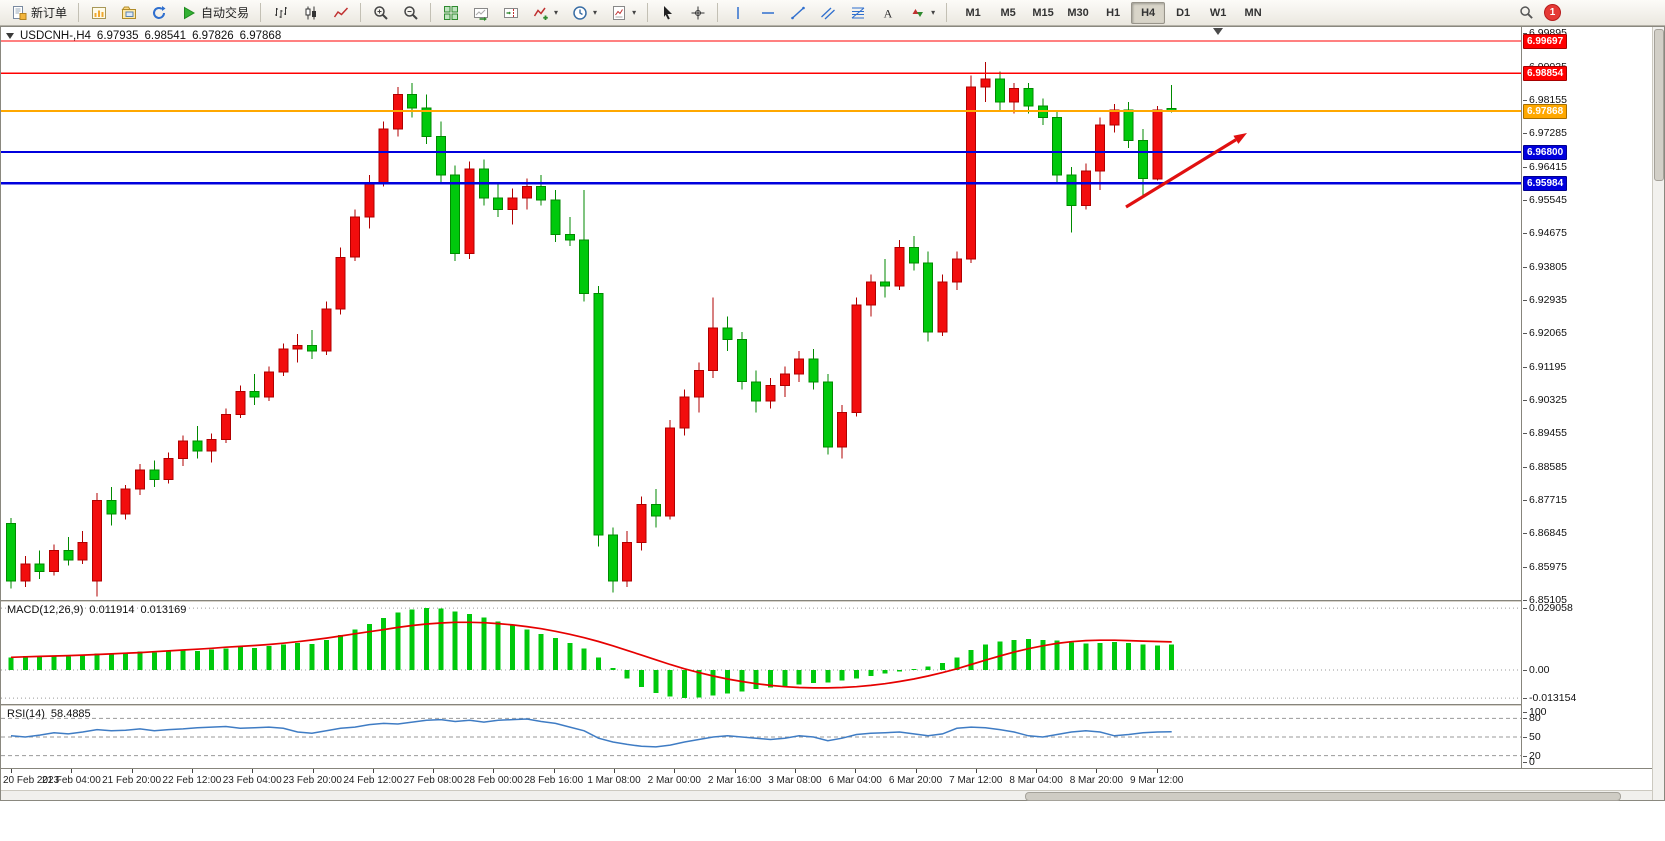  I want to click on rsi-pane: RSI(14) 58.4885, so click(761, 737).